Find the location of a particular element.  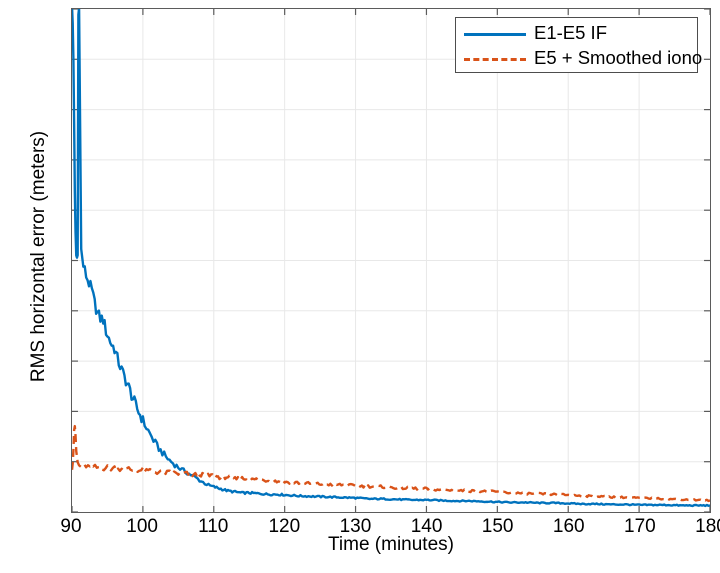

legend-label-1: E5 + Smoothed iono is located at coordinates (618, 57).